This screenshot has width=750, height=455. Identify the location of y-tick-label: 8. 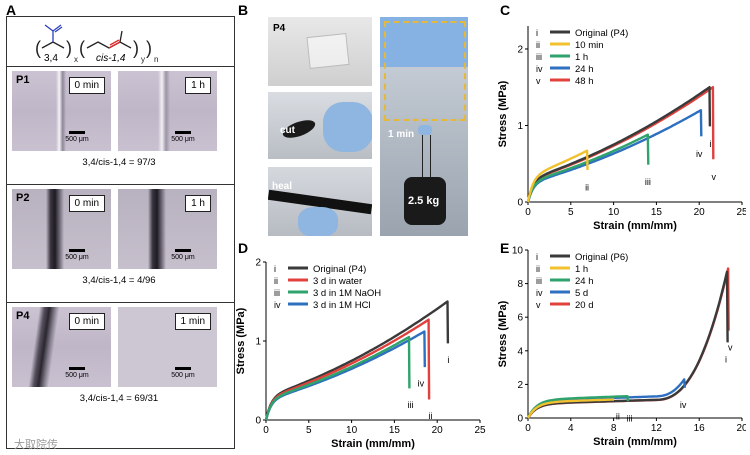
(520, 284).